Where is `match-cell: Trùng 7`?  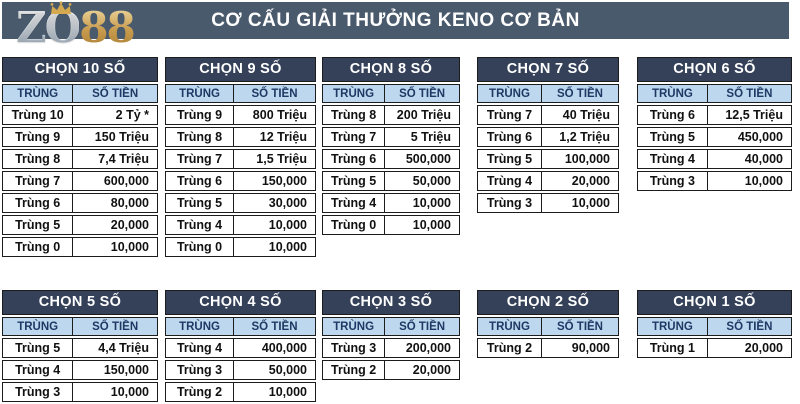
match-cell: Trùng 7 is located at coordinates (354, 137).